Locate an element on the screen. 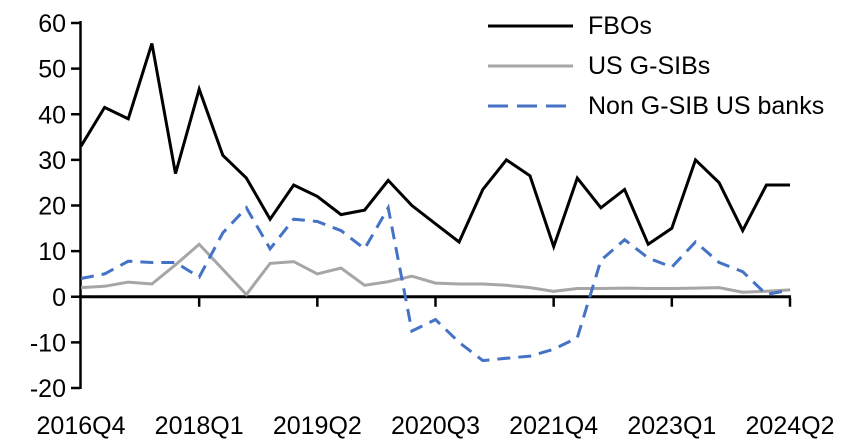  x-tick-label: 2024Q2 is located at coordinates (790, 426).